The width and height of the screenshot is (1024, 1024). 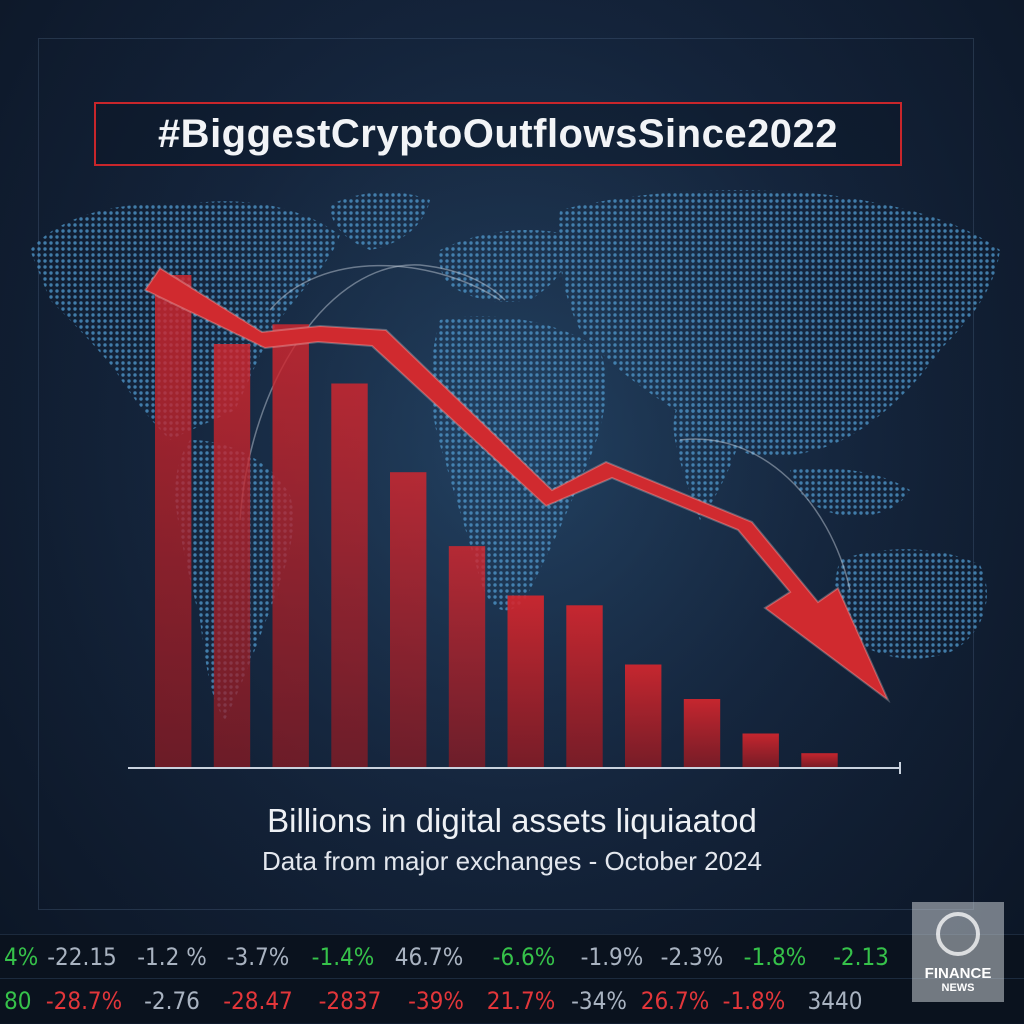 I want to click on ticker-row-1-cell: -3.7%, so click(x=258, y=957).